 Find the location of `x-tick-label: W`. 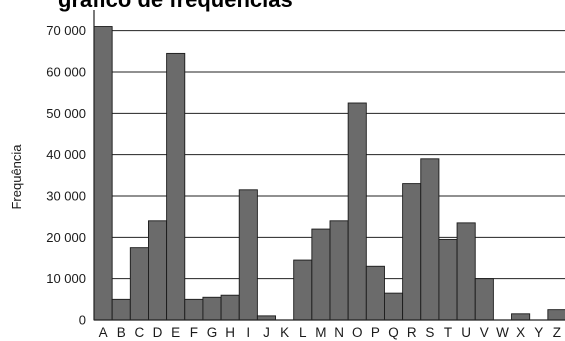

x-tick-label: W is located at coordinates (502, 332).